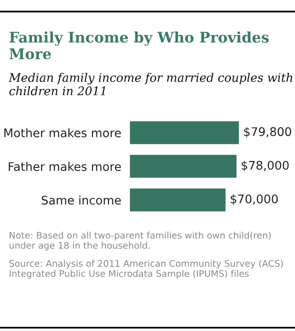  What do you see at coordinates (150, 84) in the screenshot?
I see `chart-subtitle: Median family income for married couples with children in 2011` at bounding box center [150, 84].